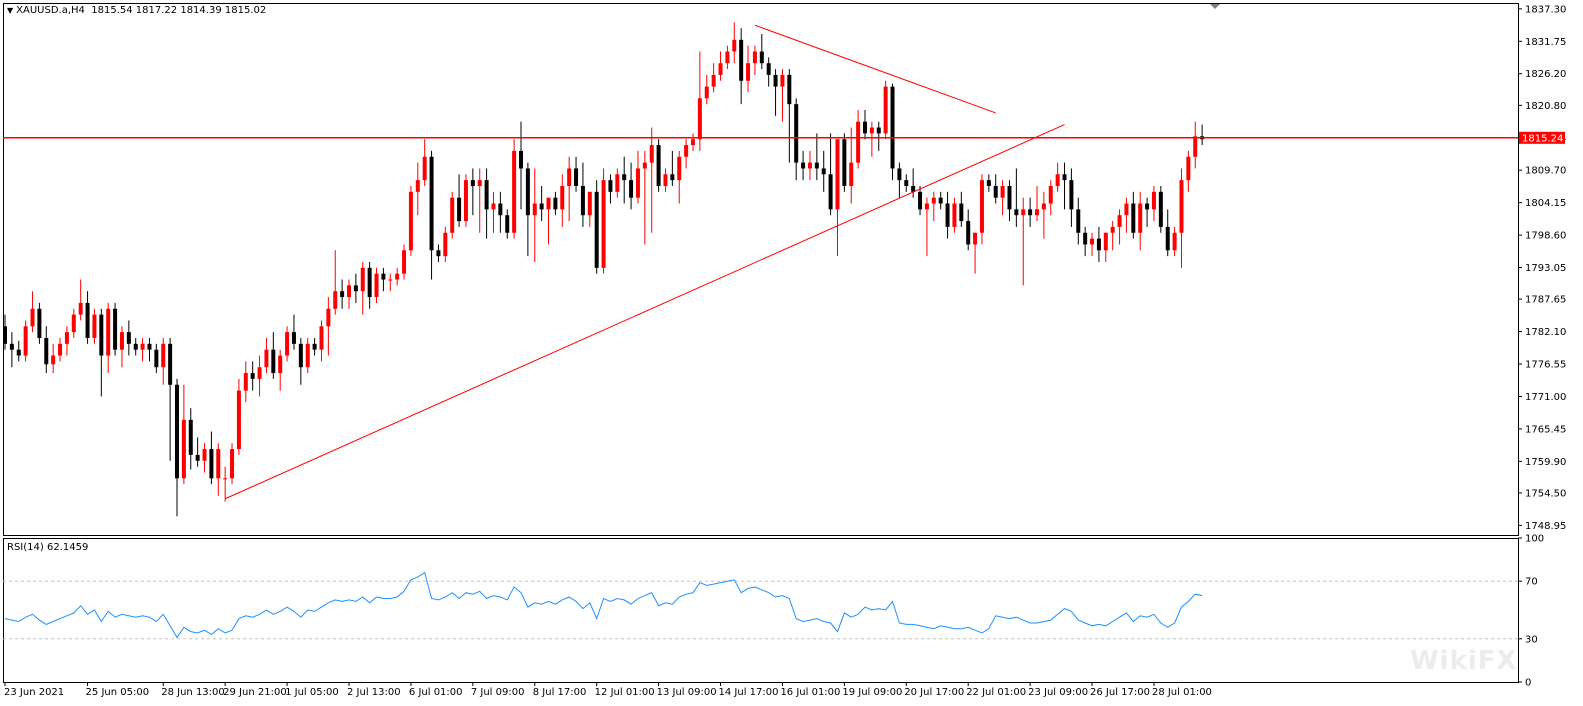 The width and height of the screenshot is (1583, 706). What do you see at coordinates (1531, 639) in the screenshot?
I see `rsi-tick-label: 30` at bounding box center [1531, 639].